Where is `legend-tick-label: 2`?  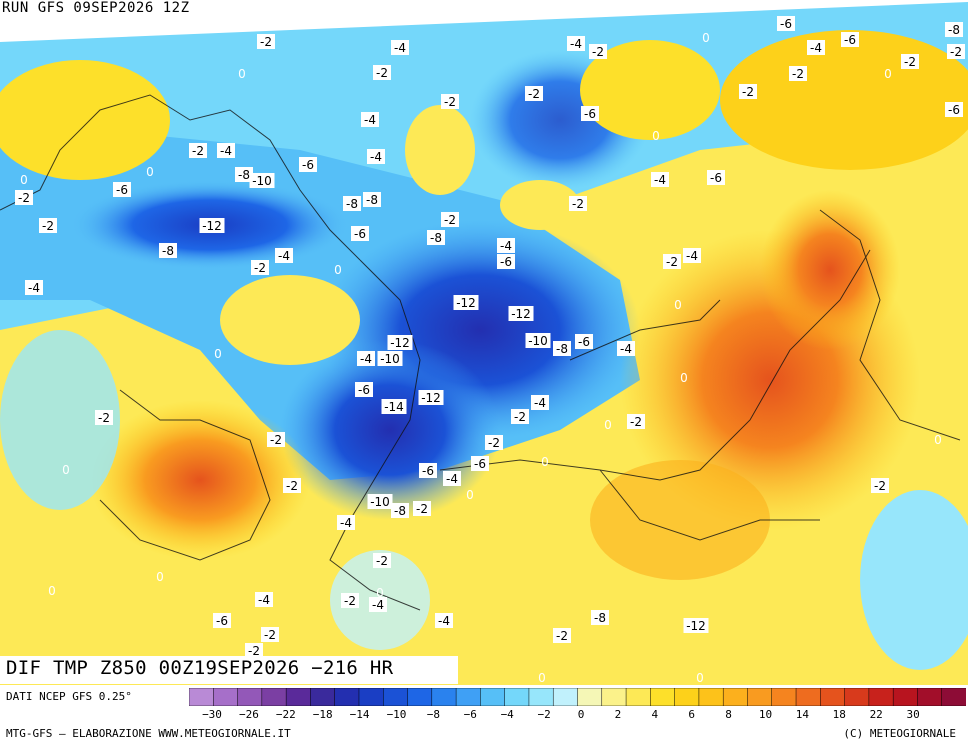 legend-tick-label: 2 is located at coordinates (618, 714).